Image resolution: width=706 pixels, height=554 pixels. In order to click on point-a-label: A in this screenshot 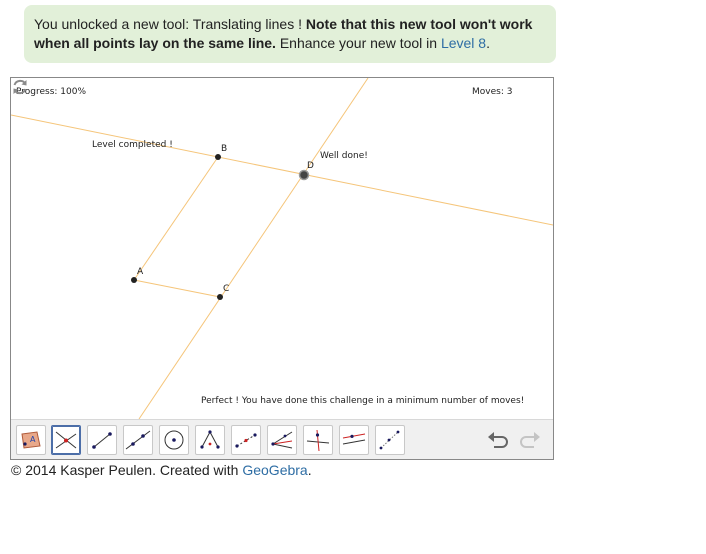, I will do `click(140, 272)`.